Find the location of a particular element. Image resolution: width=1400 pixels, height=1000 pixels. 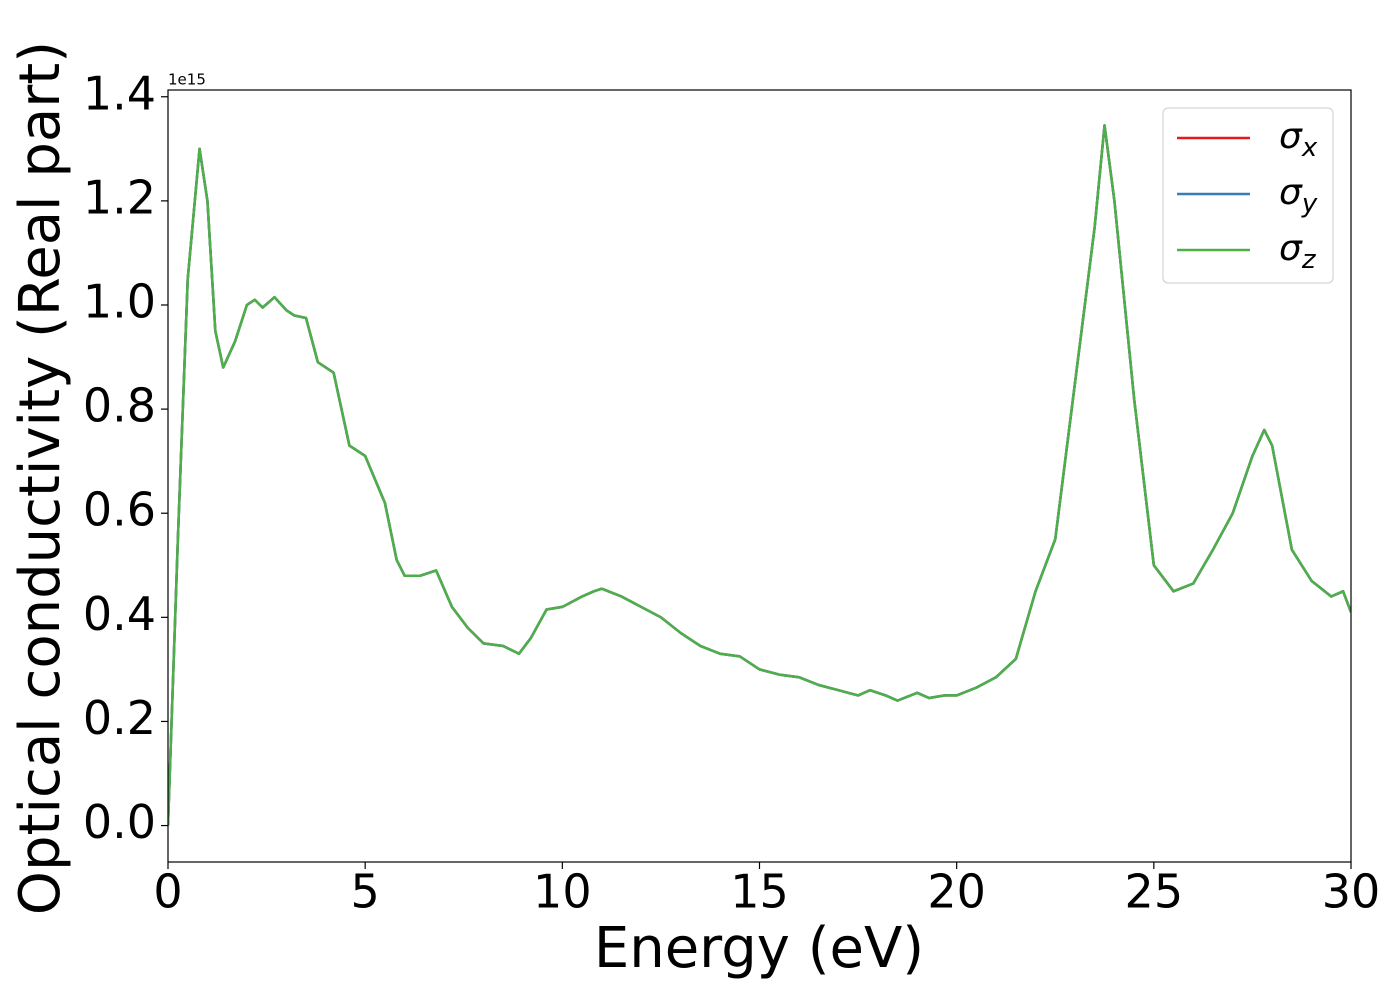

x-tick-label: 15 is located at coordinates (759, 892).